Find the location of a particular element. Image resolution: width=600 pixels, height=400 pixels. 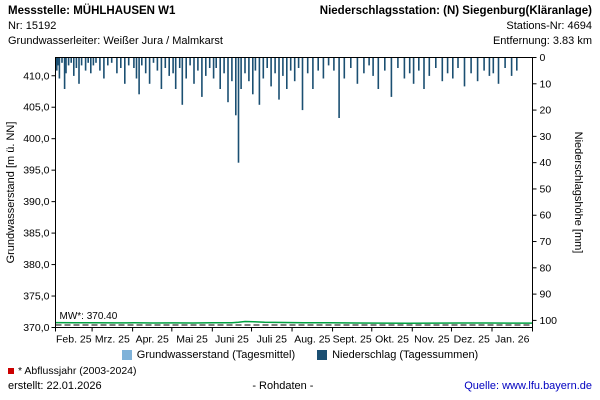

svg-text: 90 is located at coordinates (546, 295).